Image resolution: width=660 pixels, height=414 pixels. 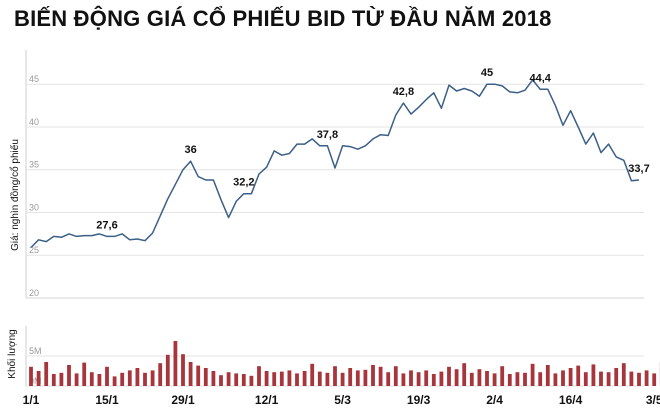 I want to click on price-data-label: 32,2, so click(x=243, y=183).